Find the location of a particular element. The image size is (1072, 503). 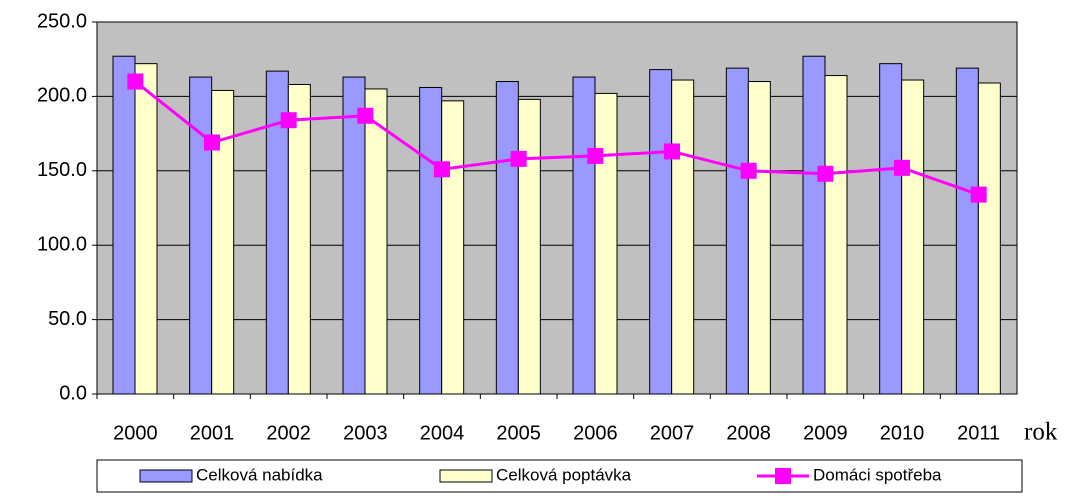

y-tick-label: 150.0 is located at coordinates (62, 170).